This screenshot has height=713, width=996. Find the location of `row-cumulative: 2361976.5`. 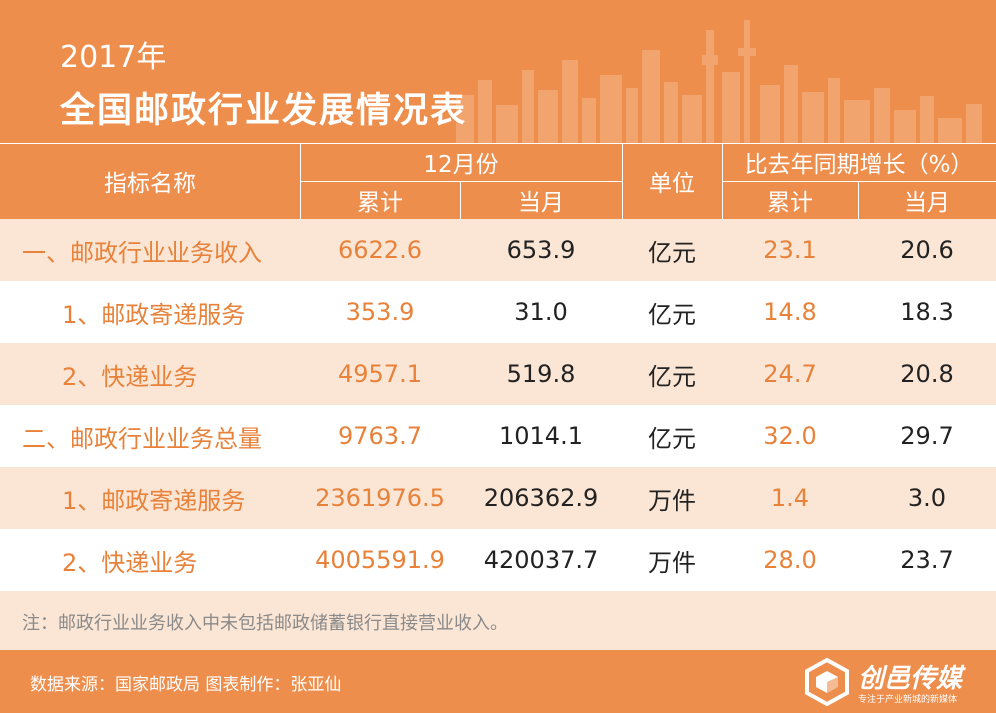

row-cumulative: 2361976.5 is located at coordinates (380, 498).